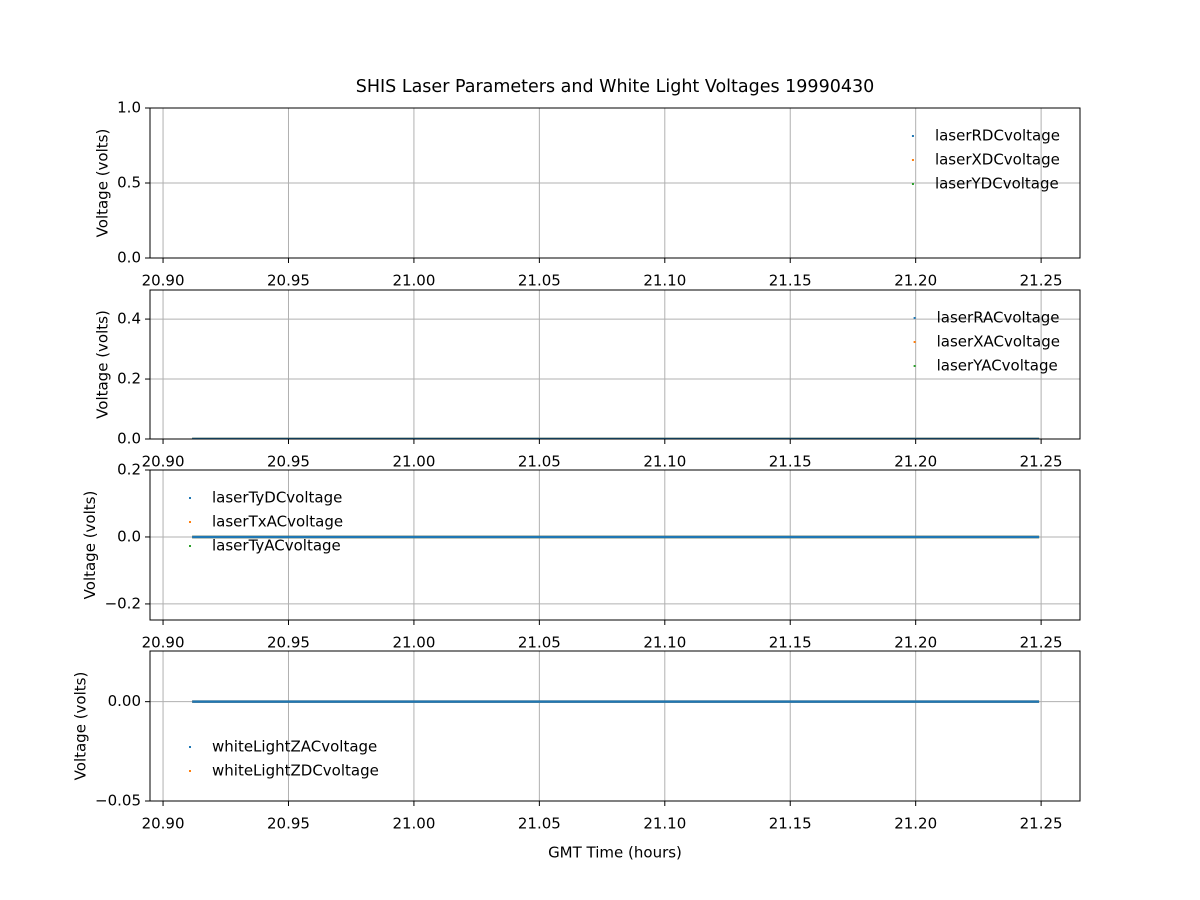 The width and height of the screenshot is (1200, 900). Describe the element at coordinates (998, 342) in the screenshot. I see `legend-label: laserXACvoltage` at that location.